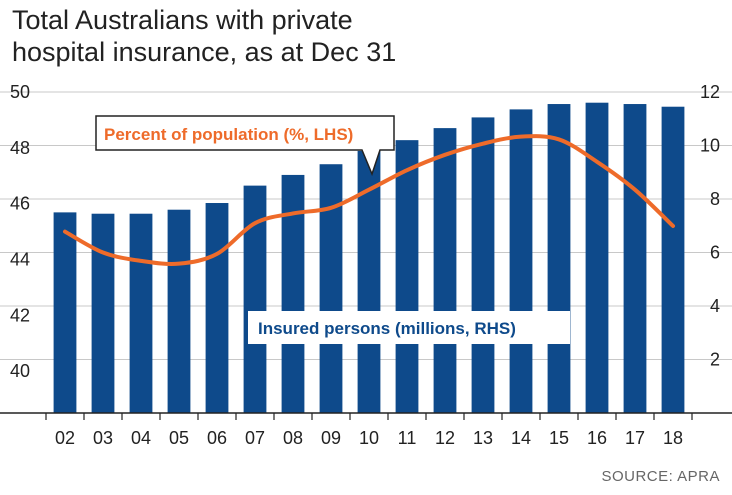  I want to click on left-tick-label-50: 50, so click(20, 92).